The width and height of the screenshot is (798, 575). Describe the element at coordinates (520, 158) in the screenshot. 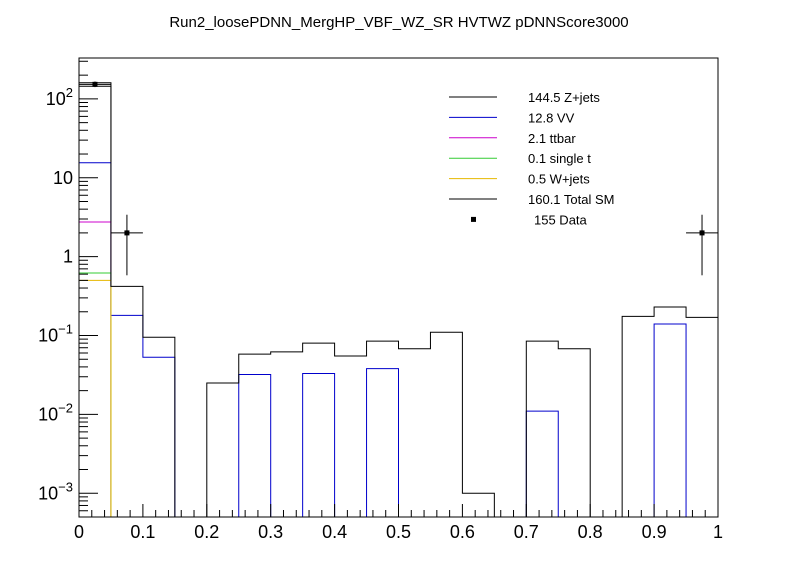

I see `legend-entry: 0.1 single t` at that location.